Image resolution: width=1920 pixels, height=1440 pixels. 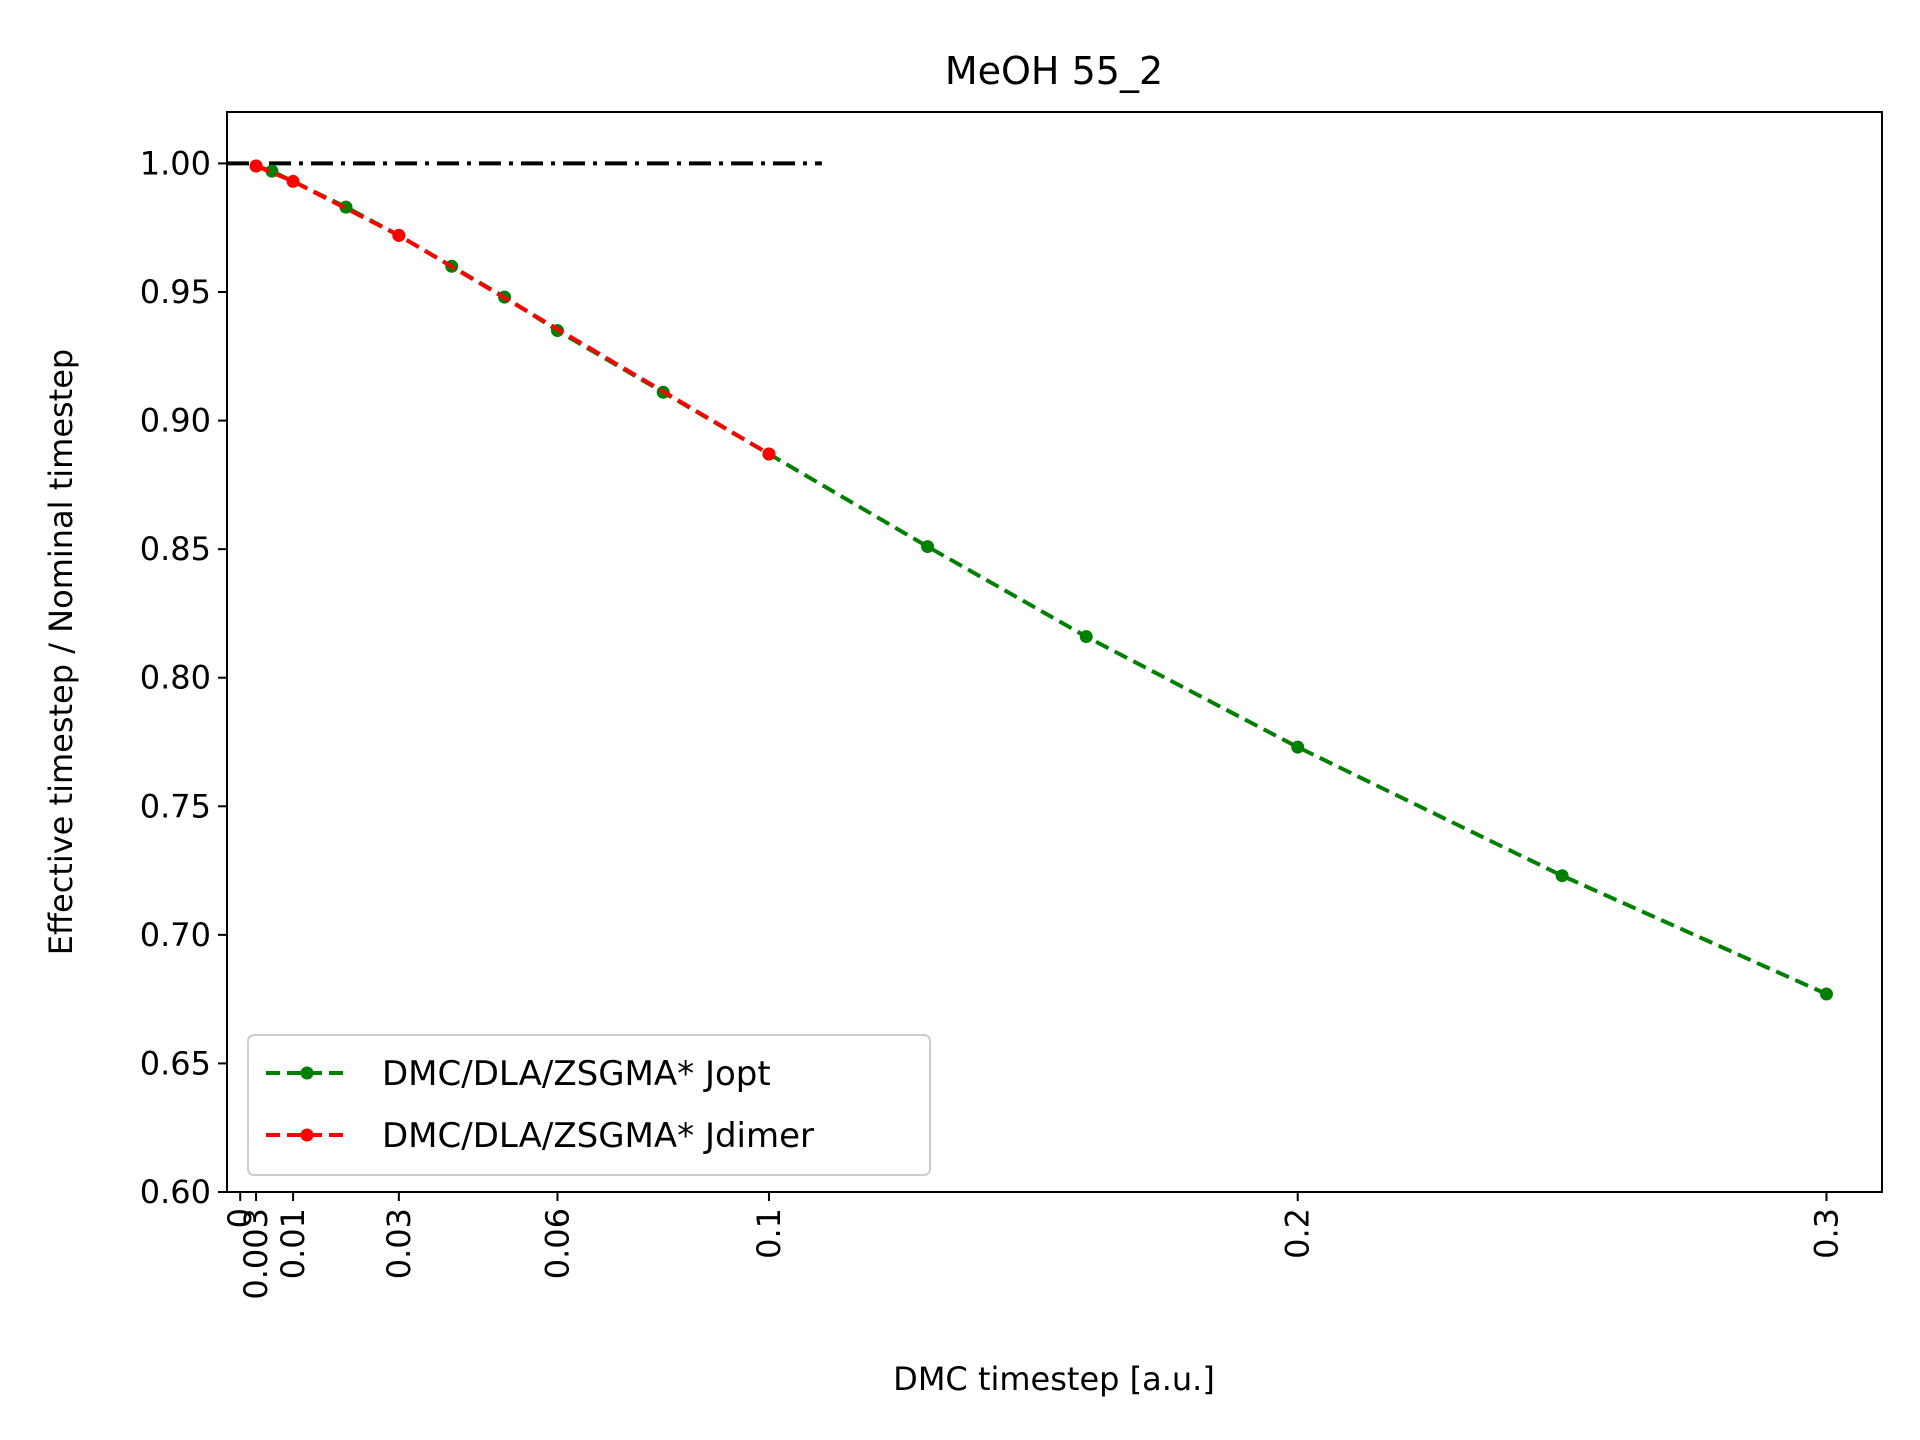 I want to click on legend-label: DMC/DLA/ZSGMA* Jdimer, so click(x=598, y=1136).